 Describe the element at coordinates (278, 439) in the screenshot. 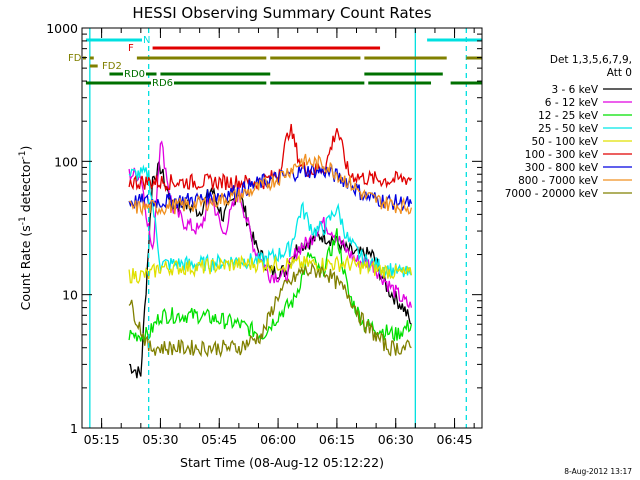

I see `x-tick-label: 06:00` at that location.